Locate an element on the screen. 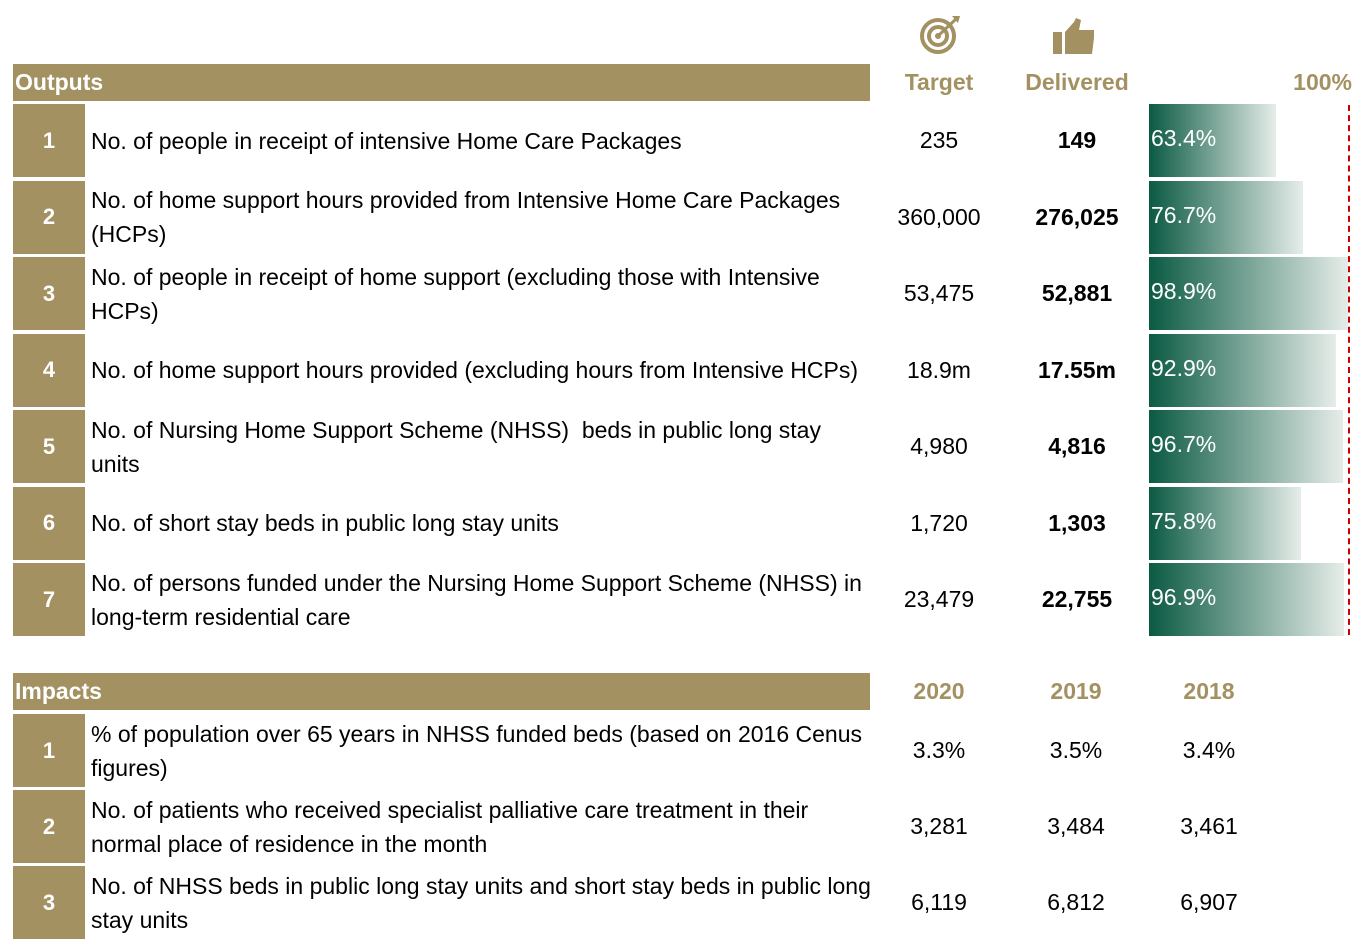 This screenshot has width=1354, height=939. impact-value: 3,281 is located at coordinates (939, 826).